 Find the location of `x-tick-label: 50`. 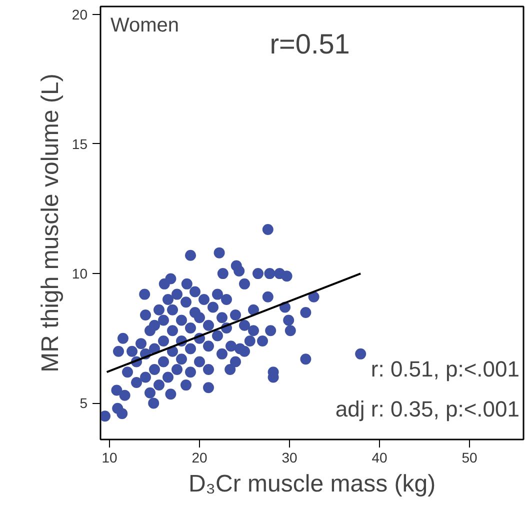

x-tick-label: 50 is located at coordinates (470, 458).